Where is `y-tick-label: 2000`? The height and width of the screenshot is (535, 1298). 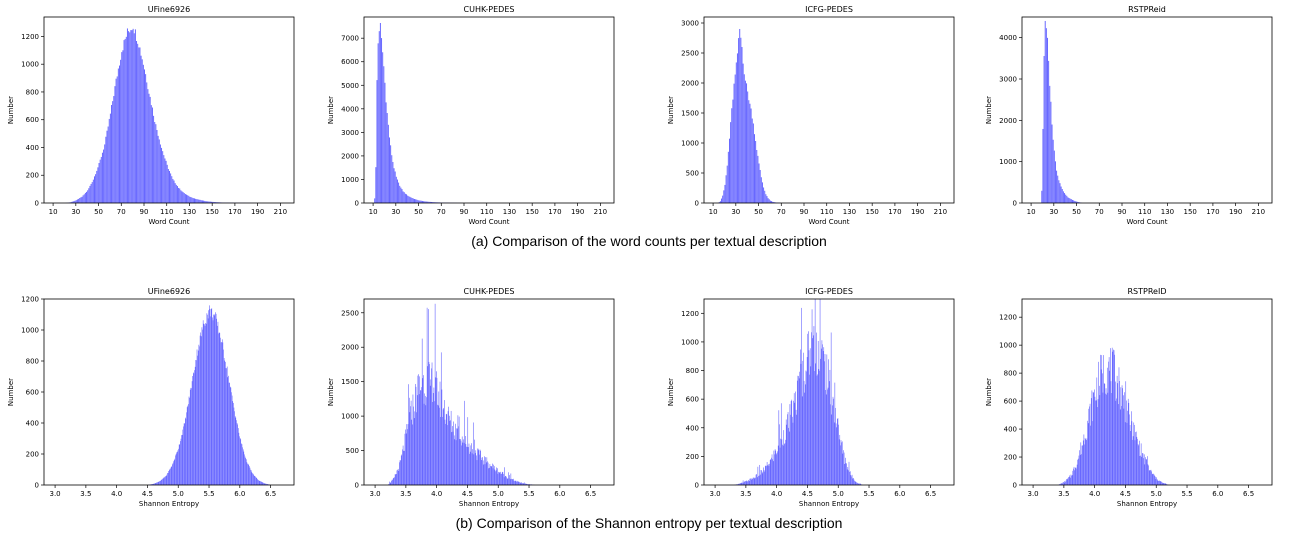
y-tick-label: 2000 is located at coordinates (350, 156).